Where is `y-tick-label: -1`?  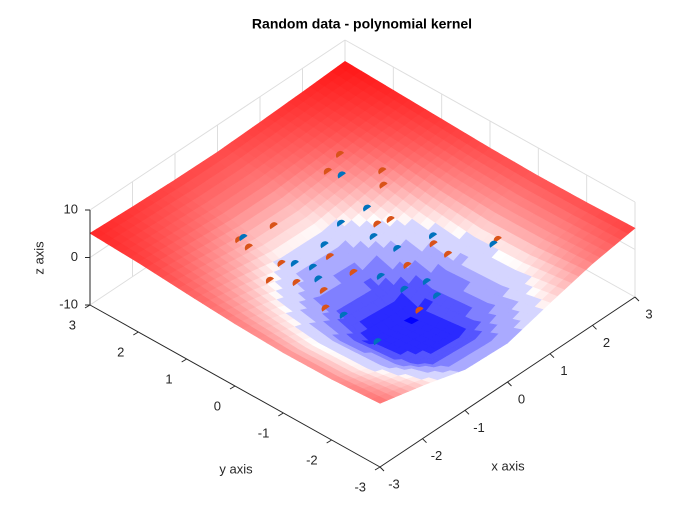 y-tick-label: -1 is located at coordinates (264, 432).